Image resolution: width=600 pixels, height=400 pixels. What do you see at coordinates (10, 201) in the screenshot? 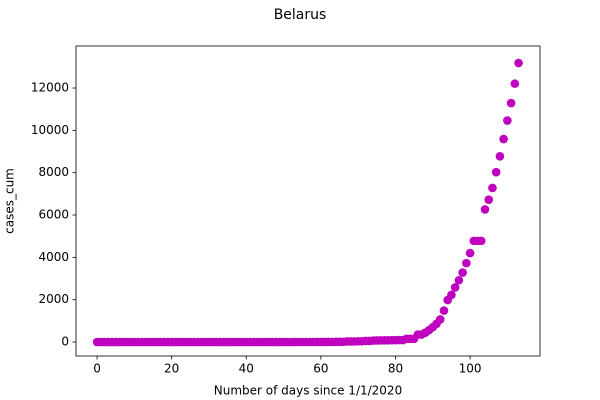
I see `y-axis-label: cases_cum` at bounding box center [10, 201].